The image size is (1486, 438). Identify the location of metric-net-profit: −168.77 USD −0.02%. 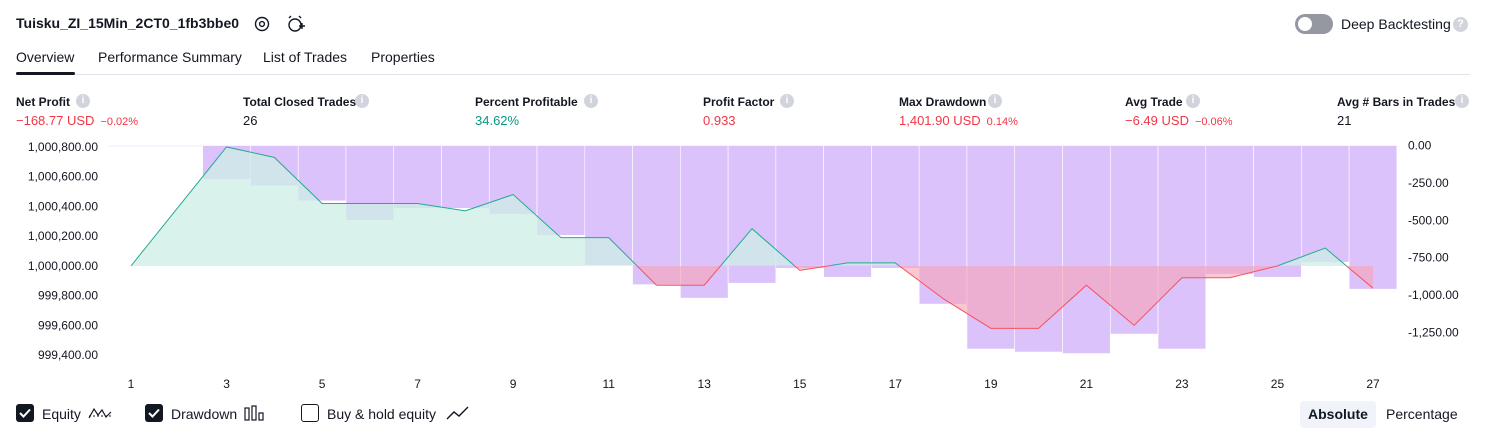
(77, 120).